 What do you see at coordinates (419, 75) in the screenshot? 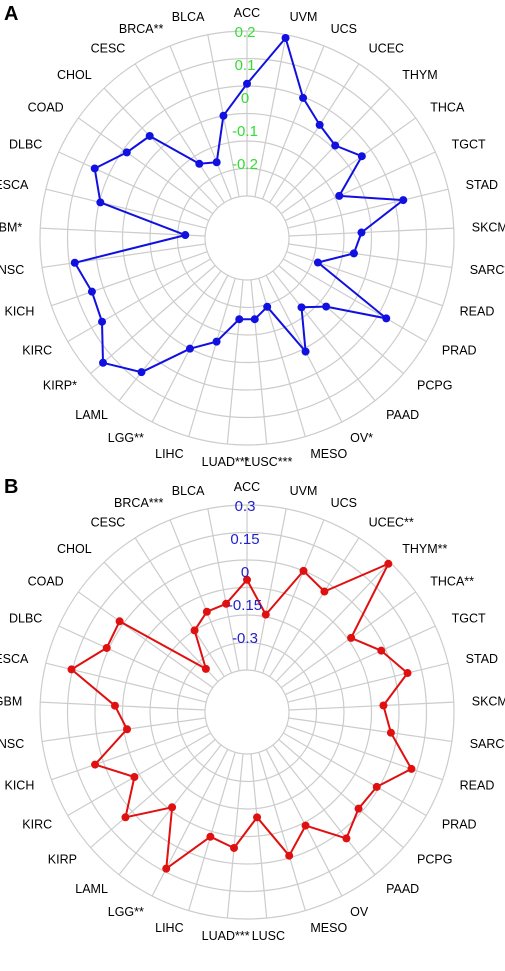
I see `category-label: THYM` at bounding box center [419, 75].